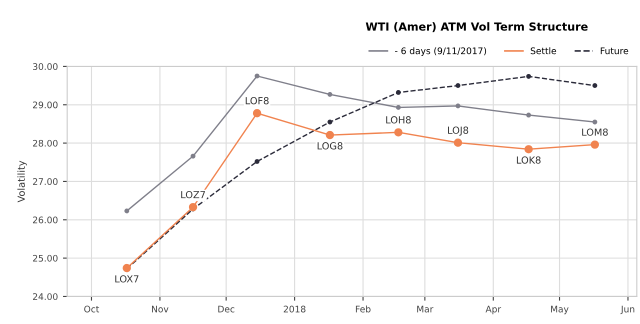 This screenshot has width=640, height=324. Describe the element at coordinates (295, 309) in the screenshot. I see `x-tick-label: 2018` at that location.